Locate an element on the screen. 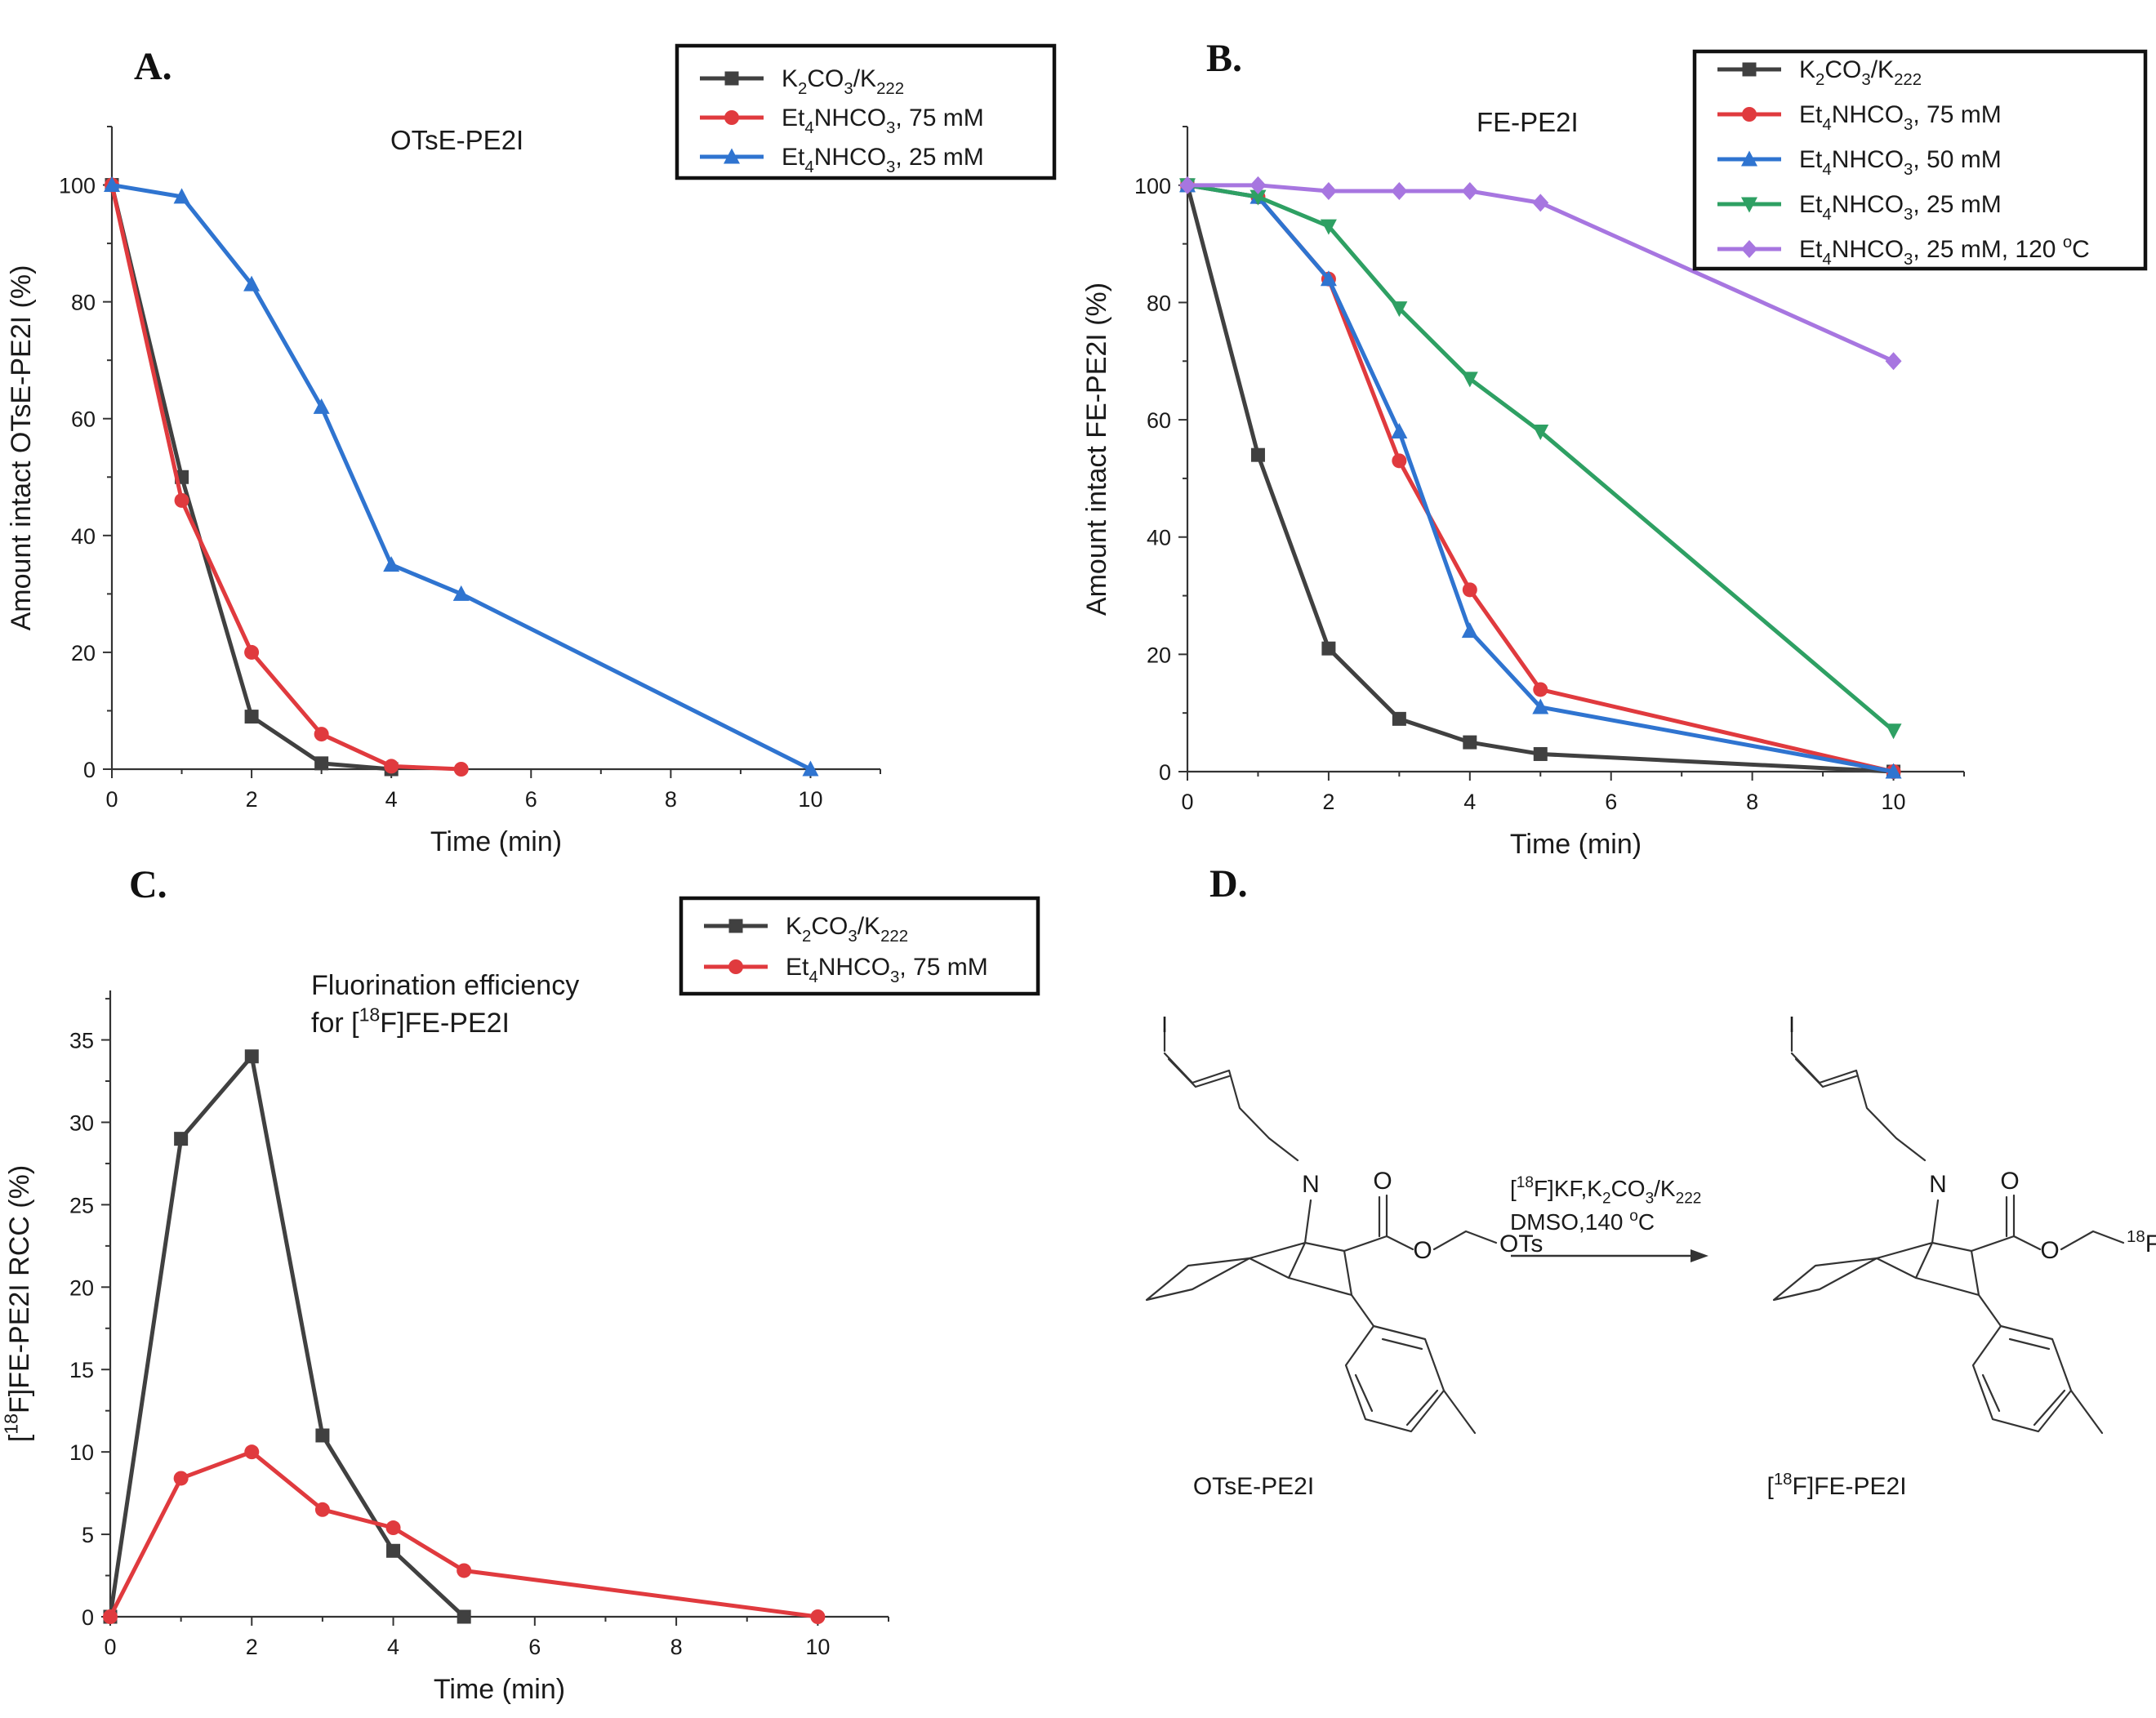 This screenshot has height=1718, width=2156. product-structure: I N O O 18F is located at coordinates (1964, 1223).